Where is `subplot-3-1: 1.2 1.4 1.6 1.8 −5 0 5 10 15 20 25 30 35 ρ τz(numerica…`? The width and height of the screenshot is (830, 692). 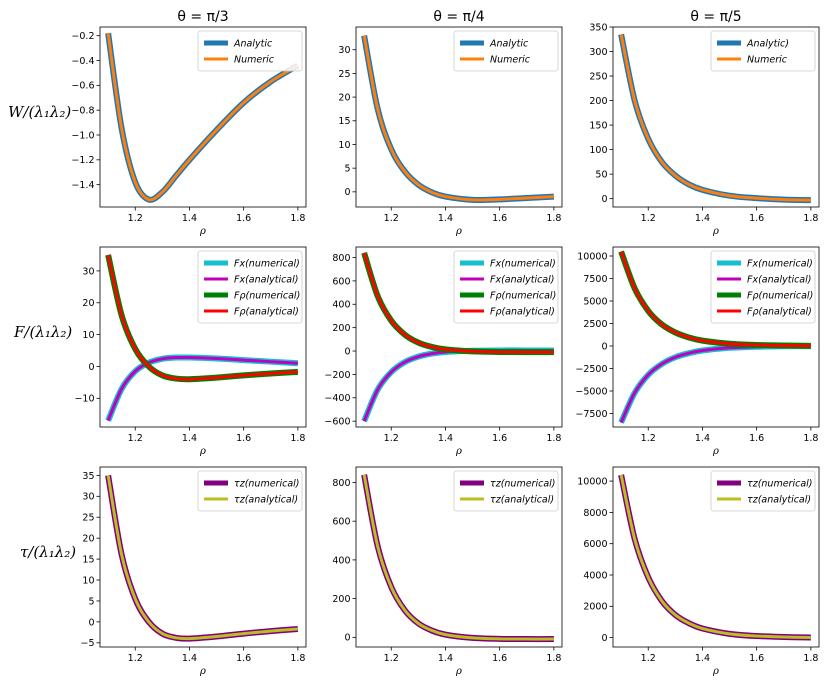
subplot-3-1: 1.2 1.4 1.6 1.8 −5 0 5 10 15 20 25 30 35 ρ τz(numerica… is located at coordinates (193, 571).